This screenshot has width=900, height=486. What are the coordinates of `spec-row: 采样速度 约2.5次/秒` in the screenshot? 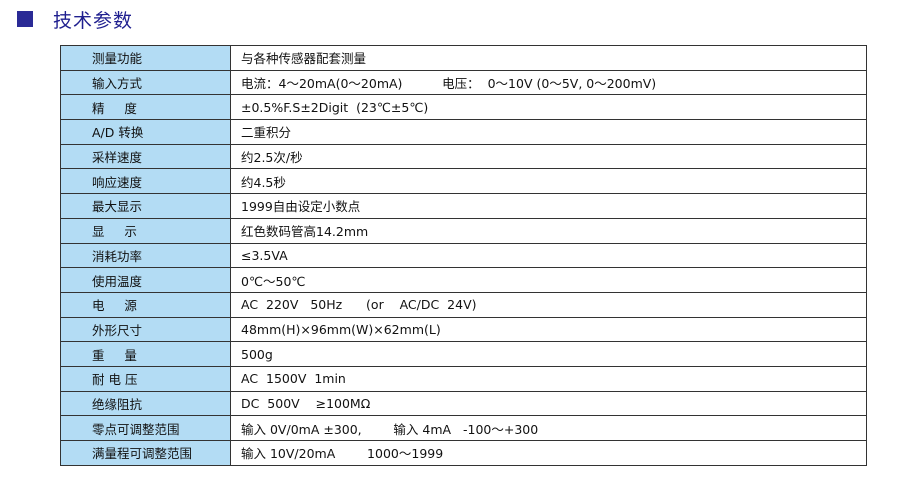 It's located at (463, 156).